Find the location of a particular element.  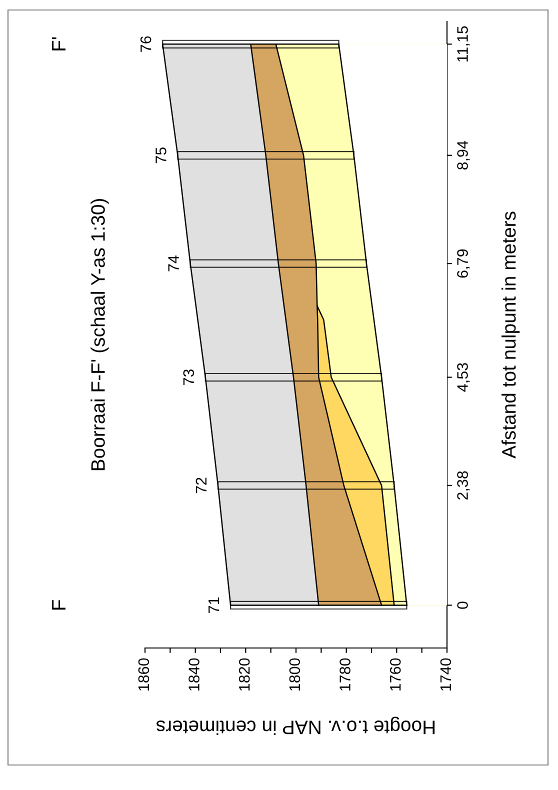

y-tick-label: 8,94 is located at coordinates (463, 155).